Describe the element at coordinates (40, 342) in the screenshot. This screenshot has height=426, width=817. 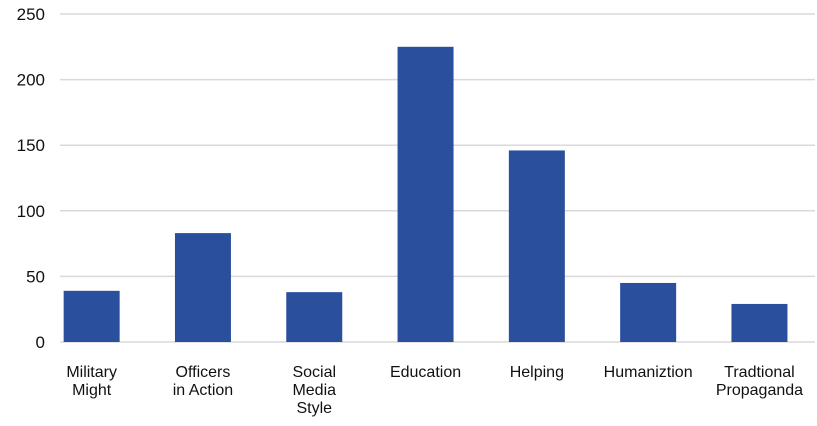
I see `y-tick-label: 0` at that location.